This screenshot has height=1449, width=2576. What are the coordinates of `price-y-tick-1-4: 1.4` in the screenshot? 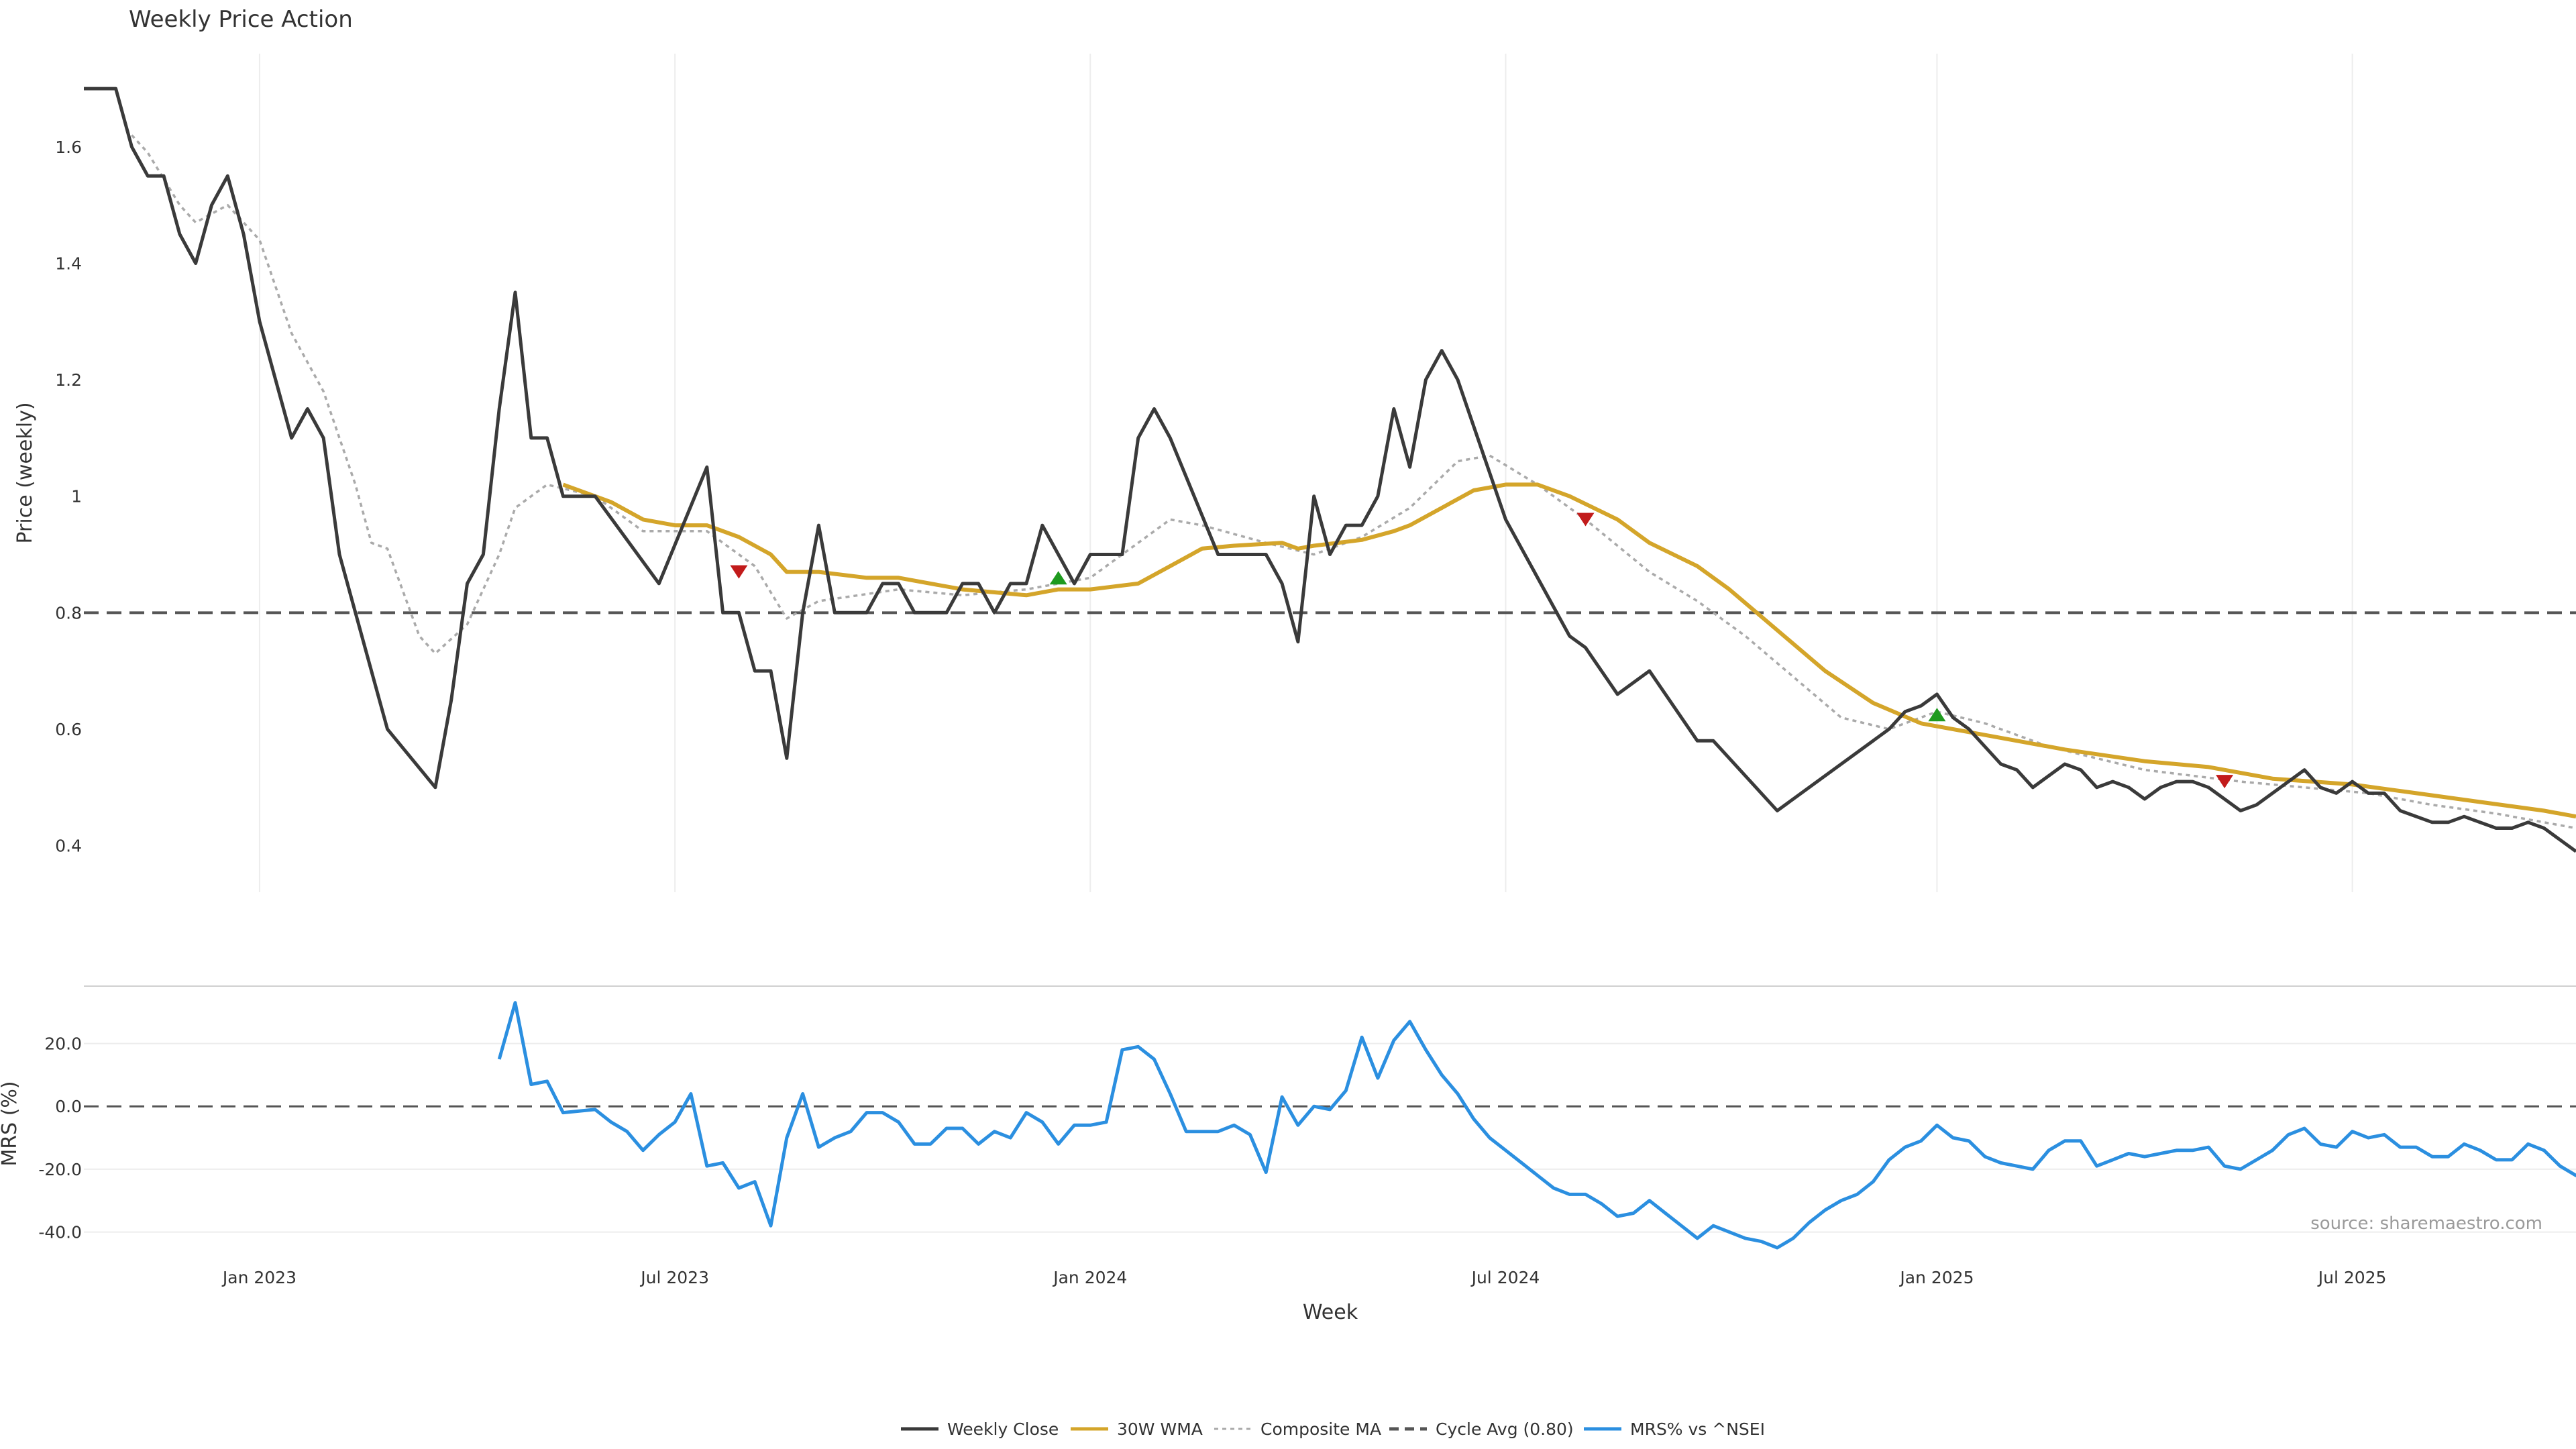 It's located at (68, 264).